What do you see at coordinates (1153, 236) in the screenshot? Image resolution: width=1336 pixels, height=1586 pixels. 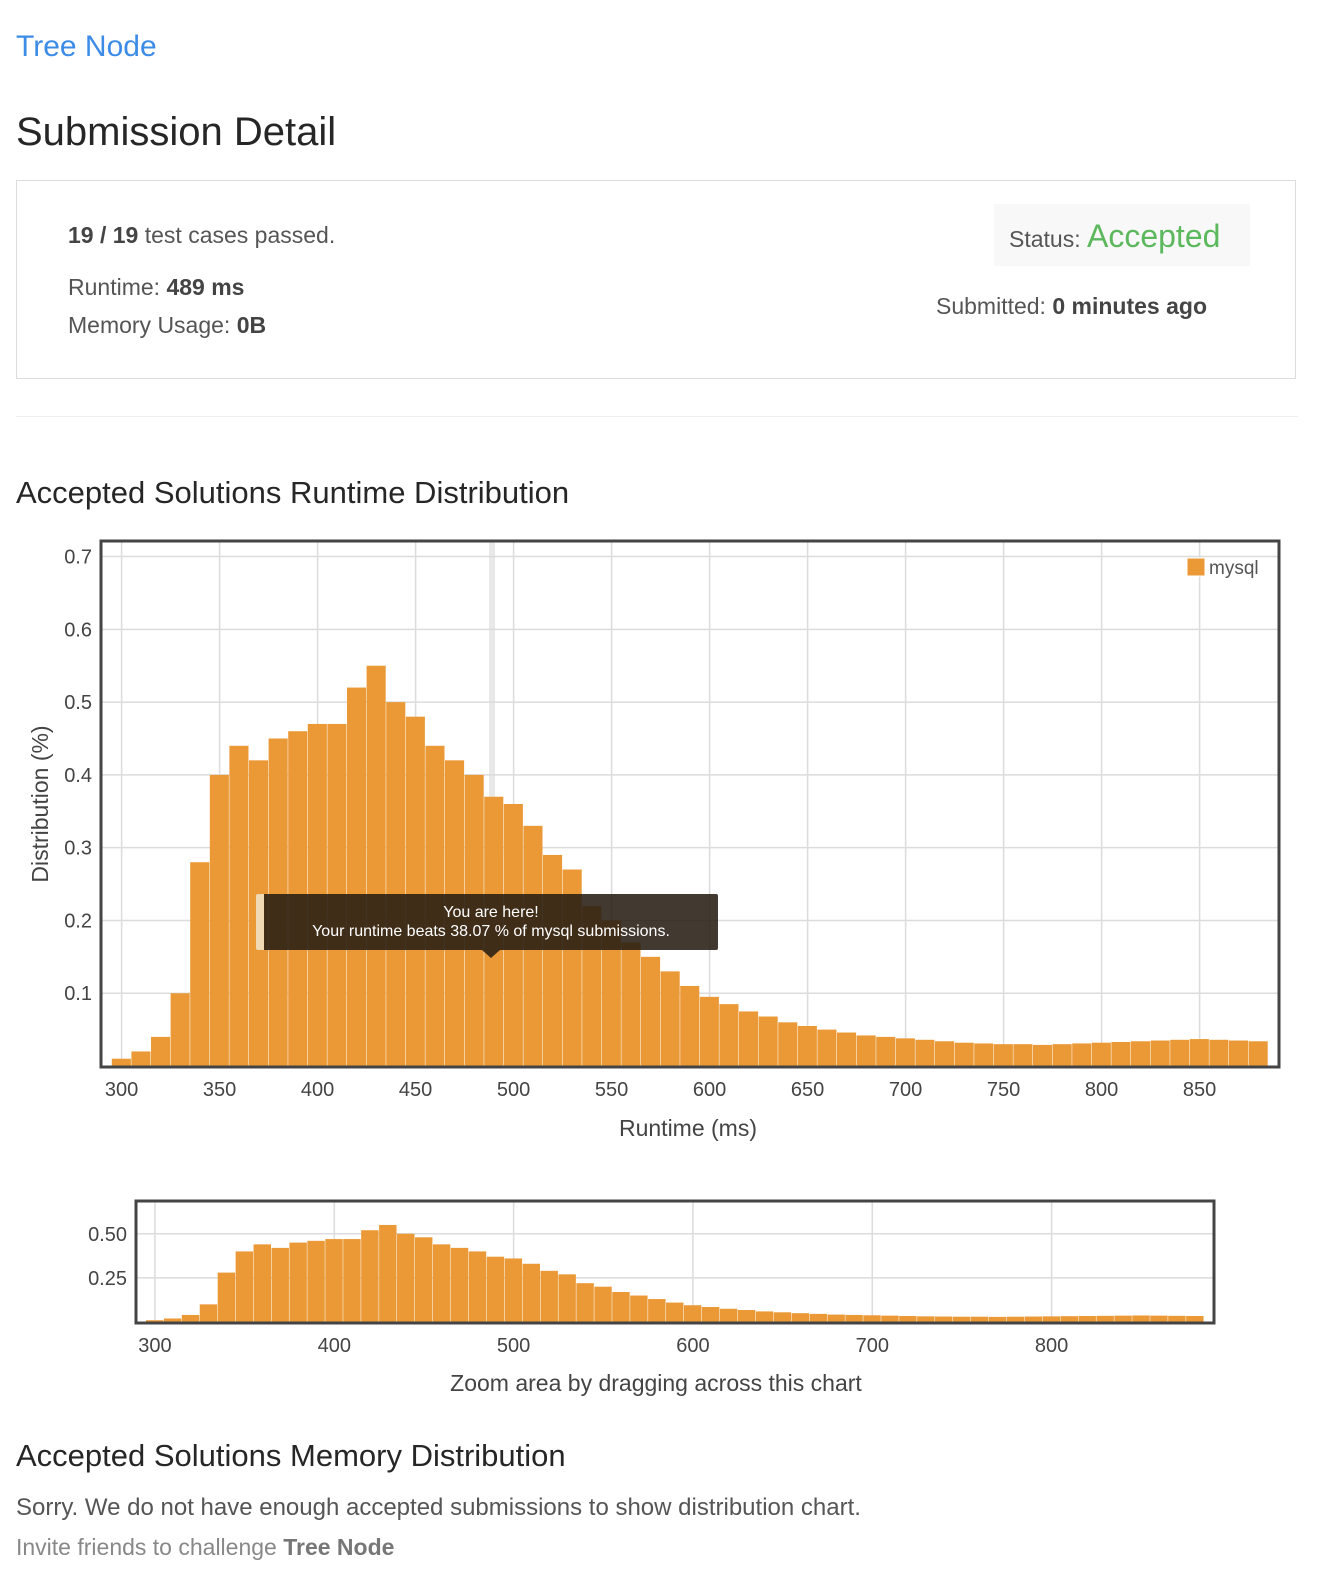 I see `status-accepted: Accepted` at bounding box center [1153, 236].